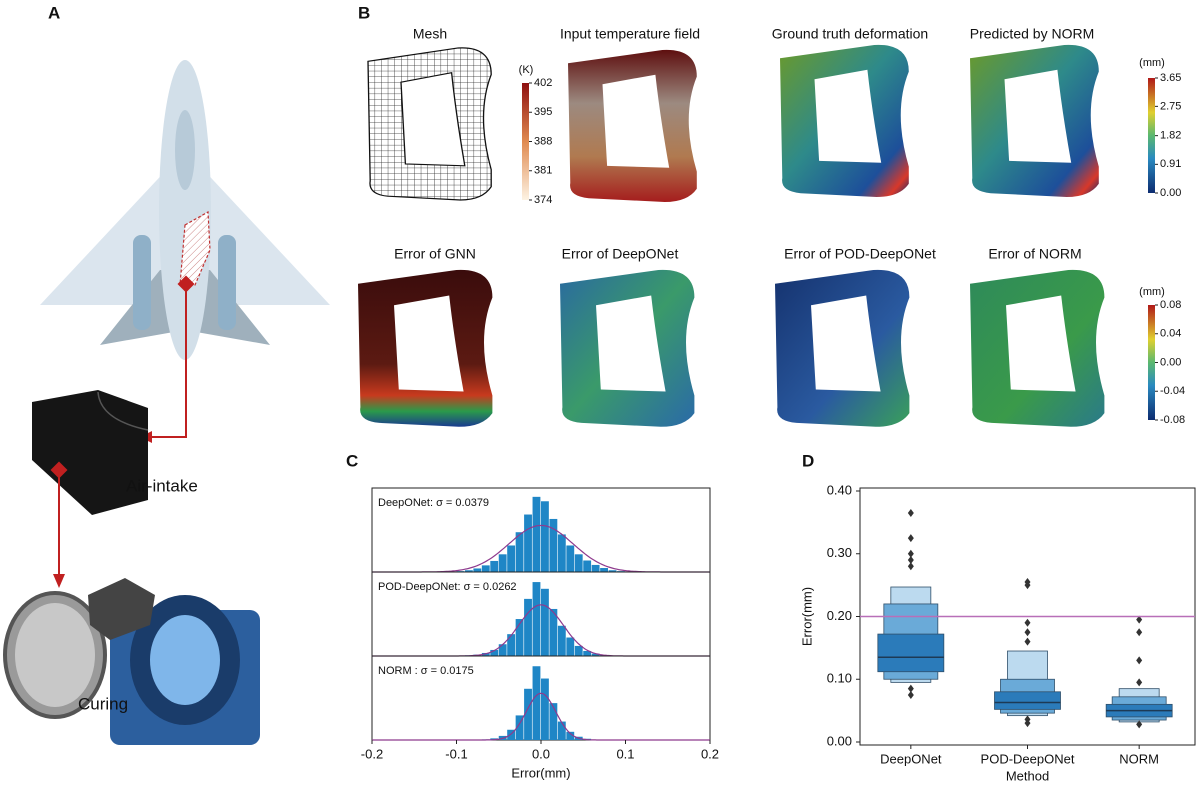  I want to click on annotation: DeepONet: σ = 0.0379, so click(433, 503).